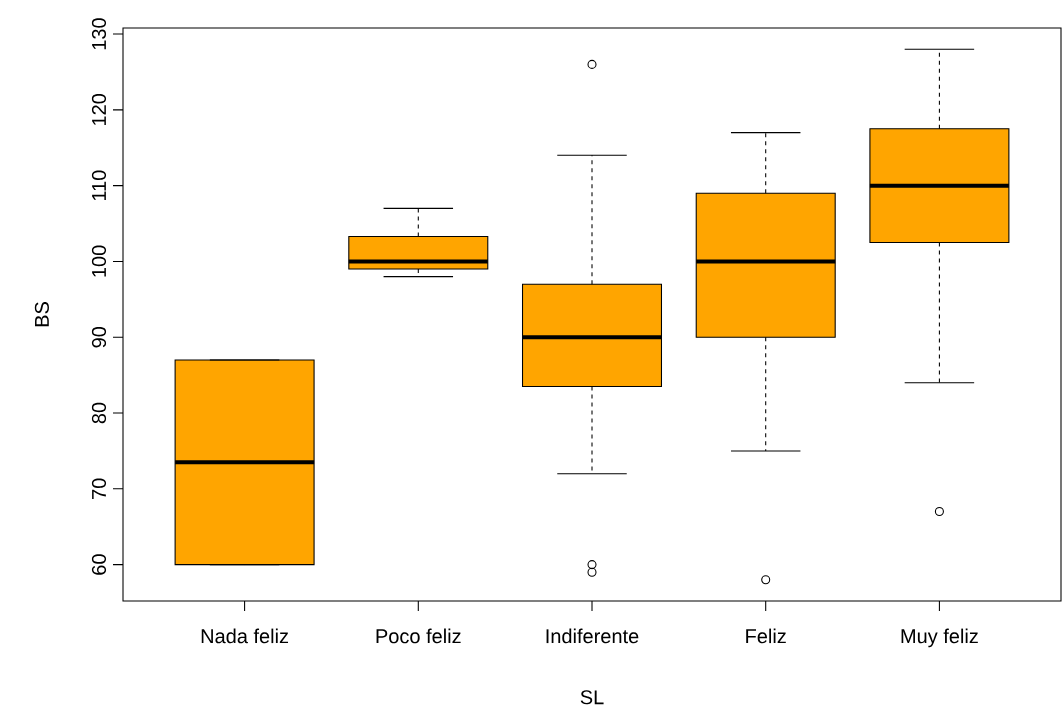 Image resolution: width=1063 pixels, height=718 pixels. What do you see at coordinates (99, 261) in the screenshot?
I see `y-tick-label: 100` at bounding box center [99, 261].